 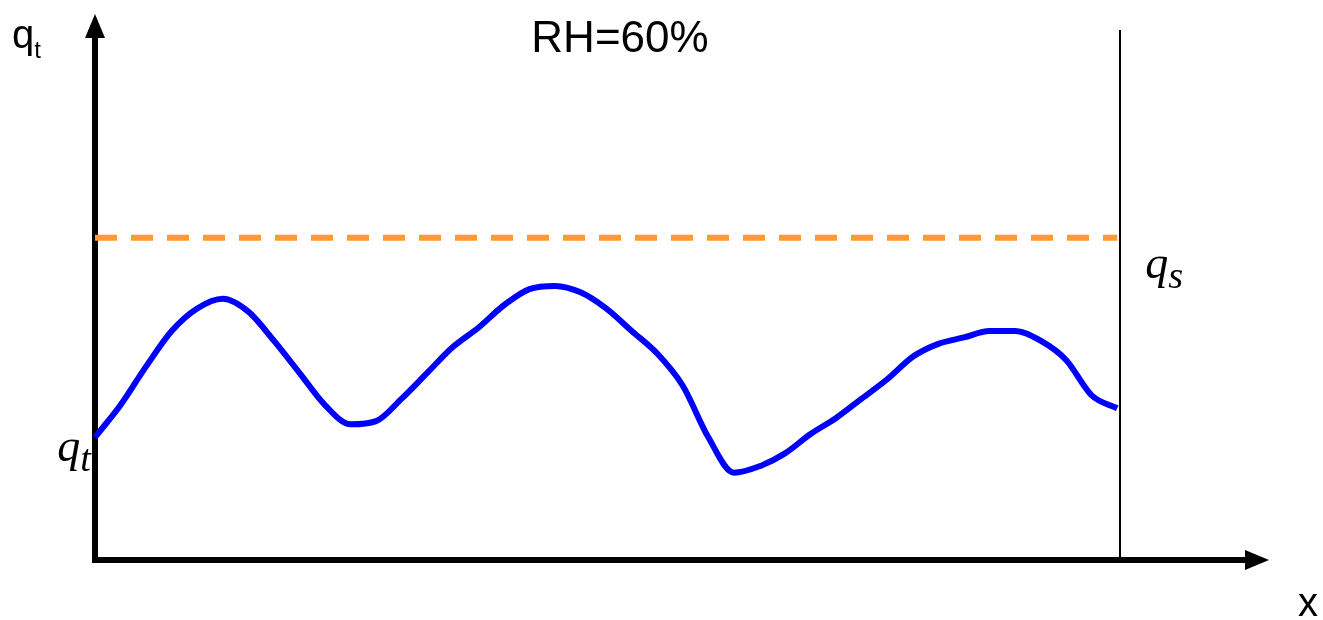 What do you see at coordinates (74, 450) in the screenshot?
I see `series-label: q$_{t}$` at bounding box center [74, 450].